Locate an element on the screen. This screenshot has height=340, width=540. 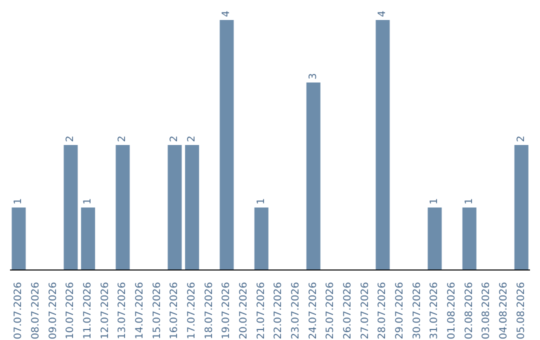
x-tick-label: 03.08.2026 is located at coordinates (486, 311).